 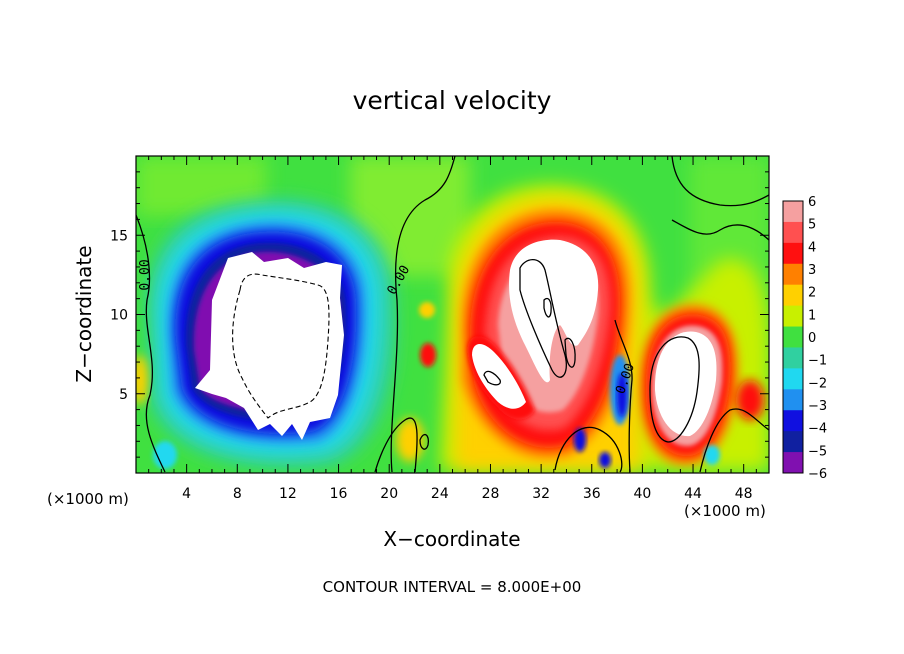 What do you see at coordinates (452, 100) in the screenshot?
I see `chart-title: vertical velocity` at bounding box center [452, 100].